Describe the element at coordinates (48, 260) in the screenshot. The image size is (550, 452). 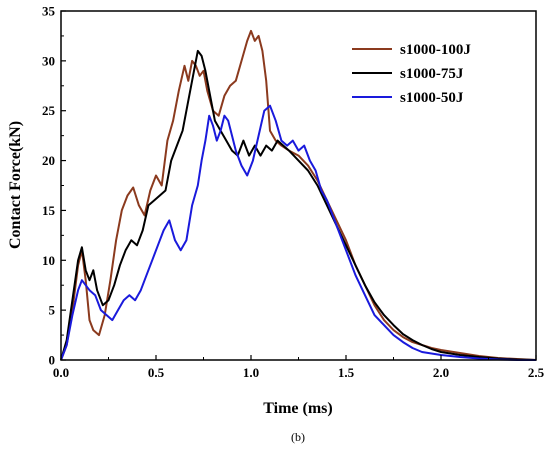
I see `y-tick-label: 10` at that location.